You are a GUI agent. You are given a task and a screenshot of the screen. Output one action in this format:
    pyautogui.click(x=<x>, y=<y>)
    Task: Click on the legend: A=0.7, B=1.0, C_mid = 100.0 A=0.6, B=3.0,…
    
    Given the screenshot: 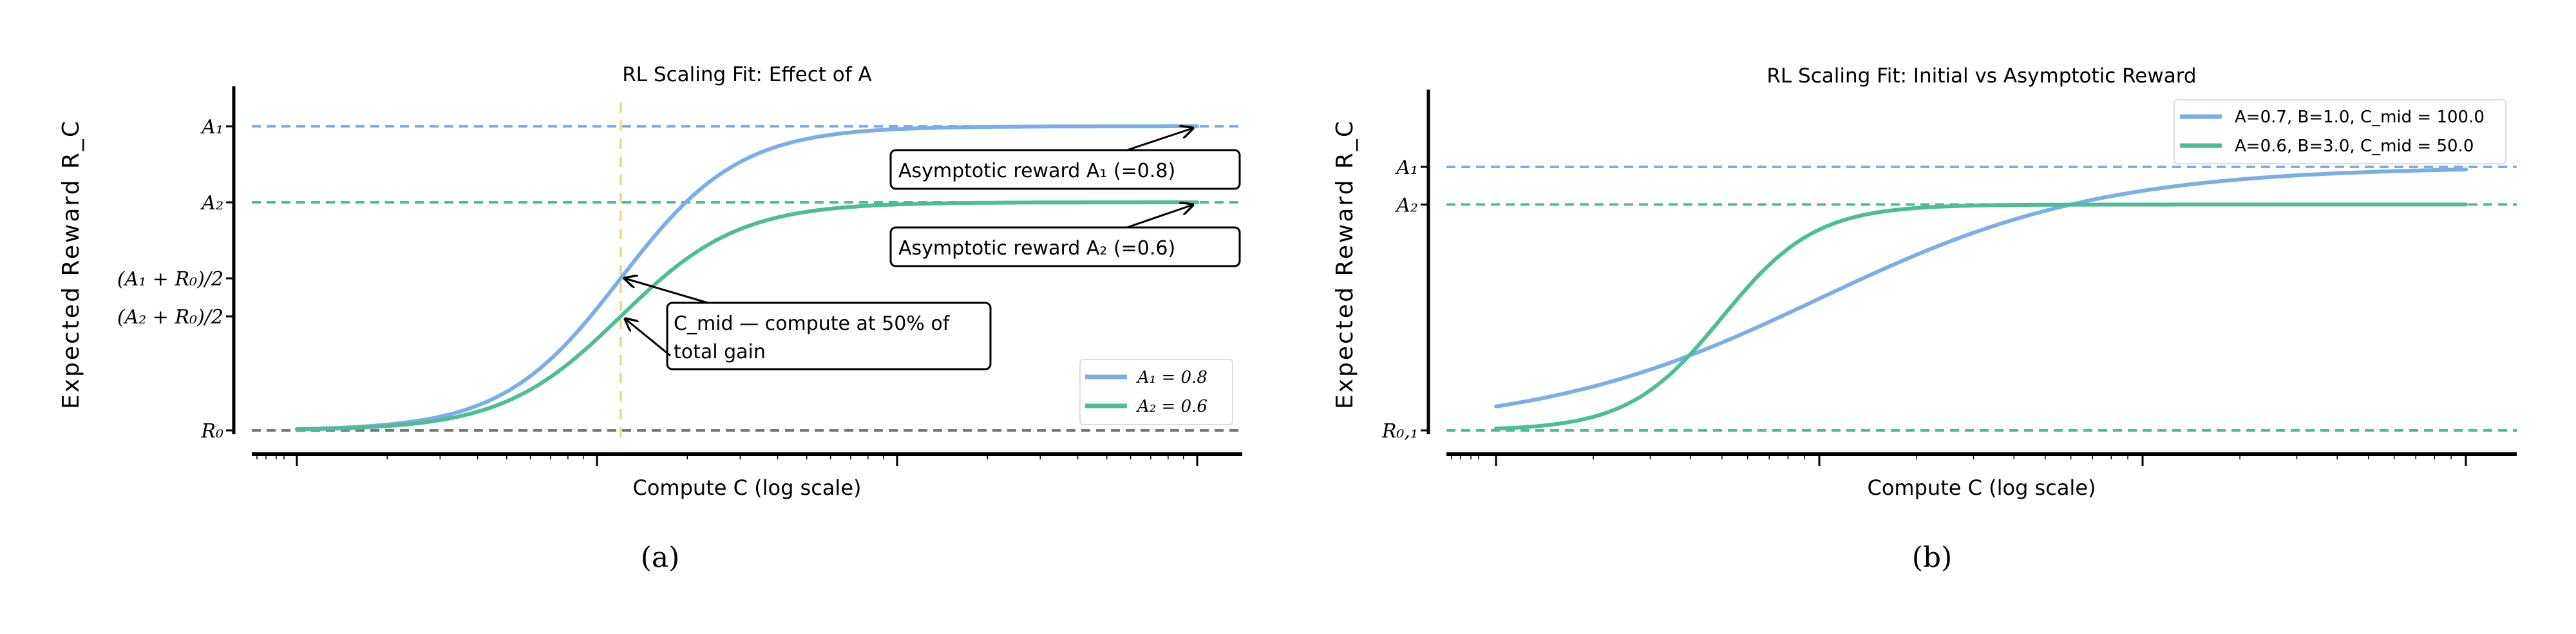 What is the action you would take?
    pyautogui.click(x=2340, y=131)
    